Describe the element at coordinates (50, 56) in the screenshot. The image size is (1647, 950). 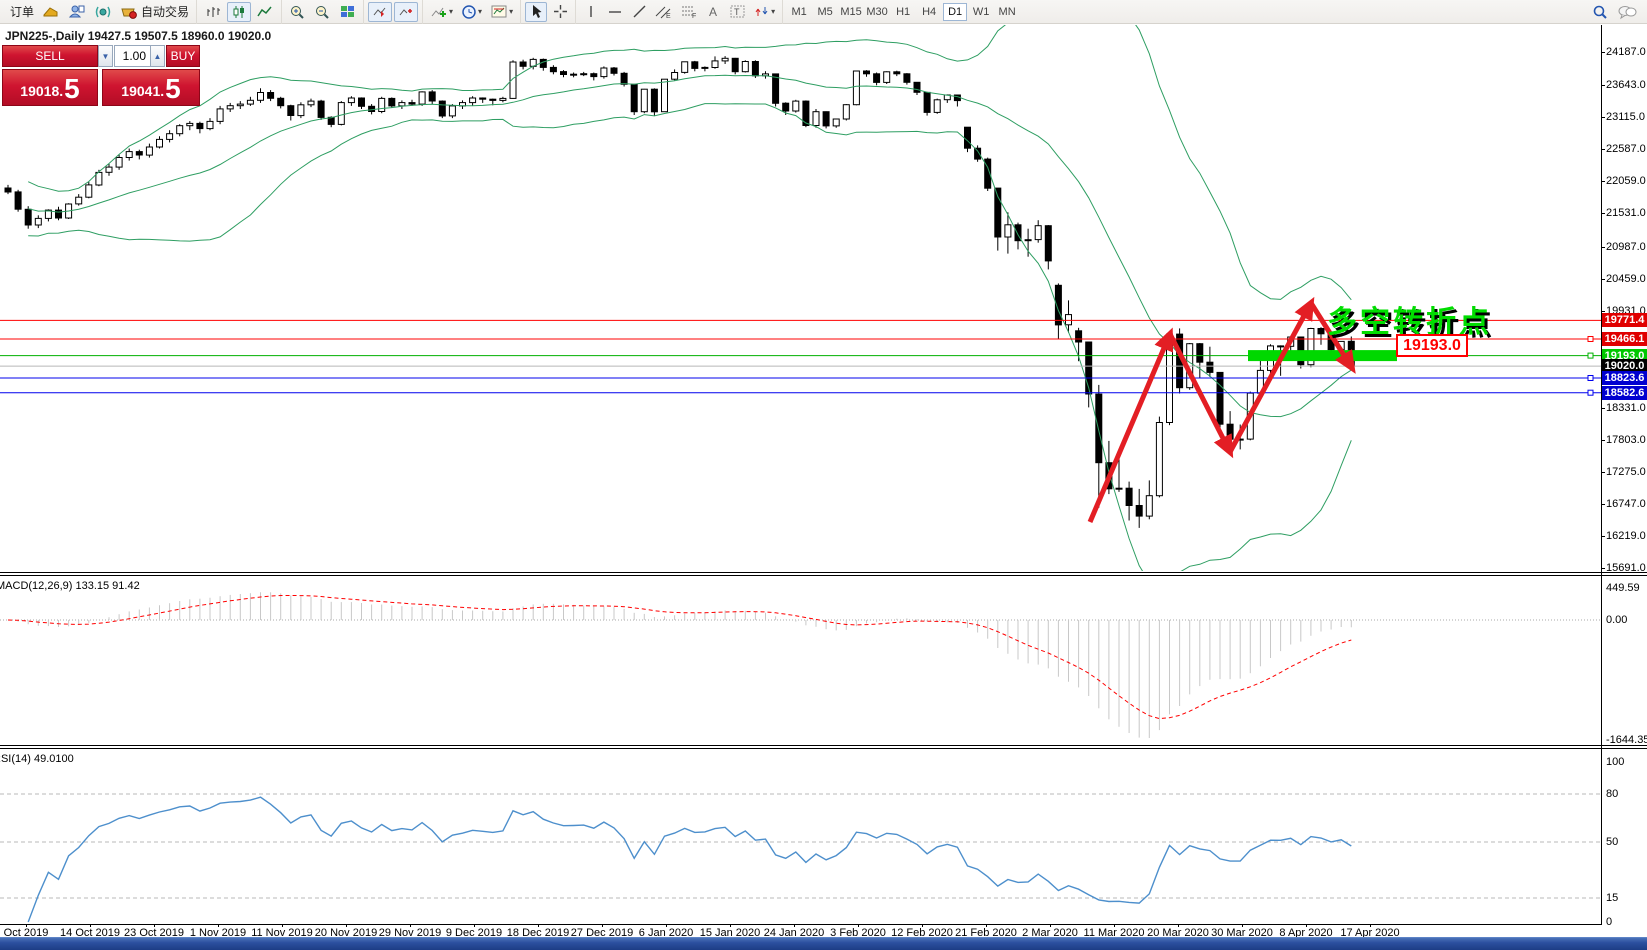
I see `sell-button: SELL` at that location.